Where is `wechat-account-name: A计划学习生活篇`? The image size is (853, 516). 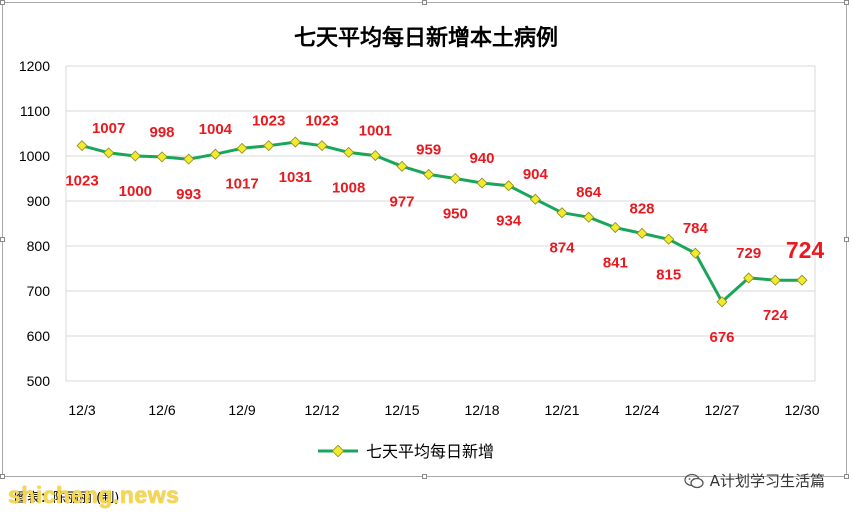 wechat-account-name: A计划学习生活篇 is located at coordinates (767, 481).